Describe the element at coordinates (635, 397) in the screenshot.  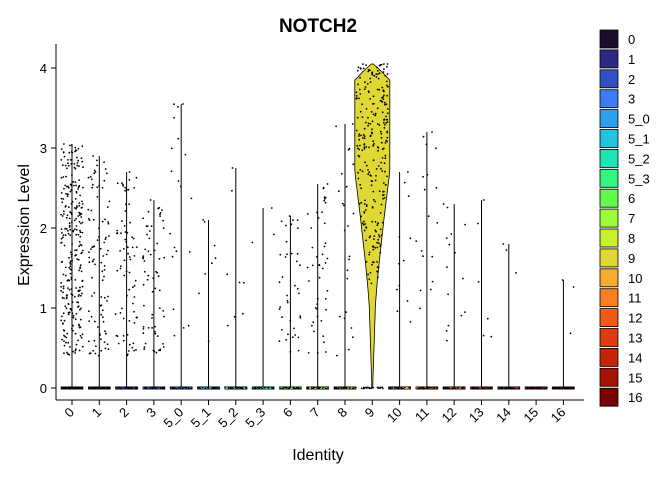
I see `legend-label: 16` at that location.